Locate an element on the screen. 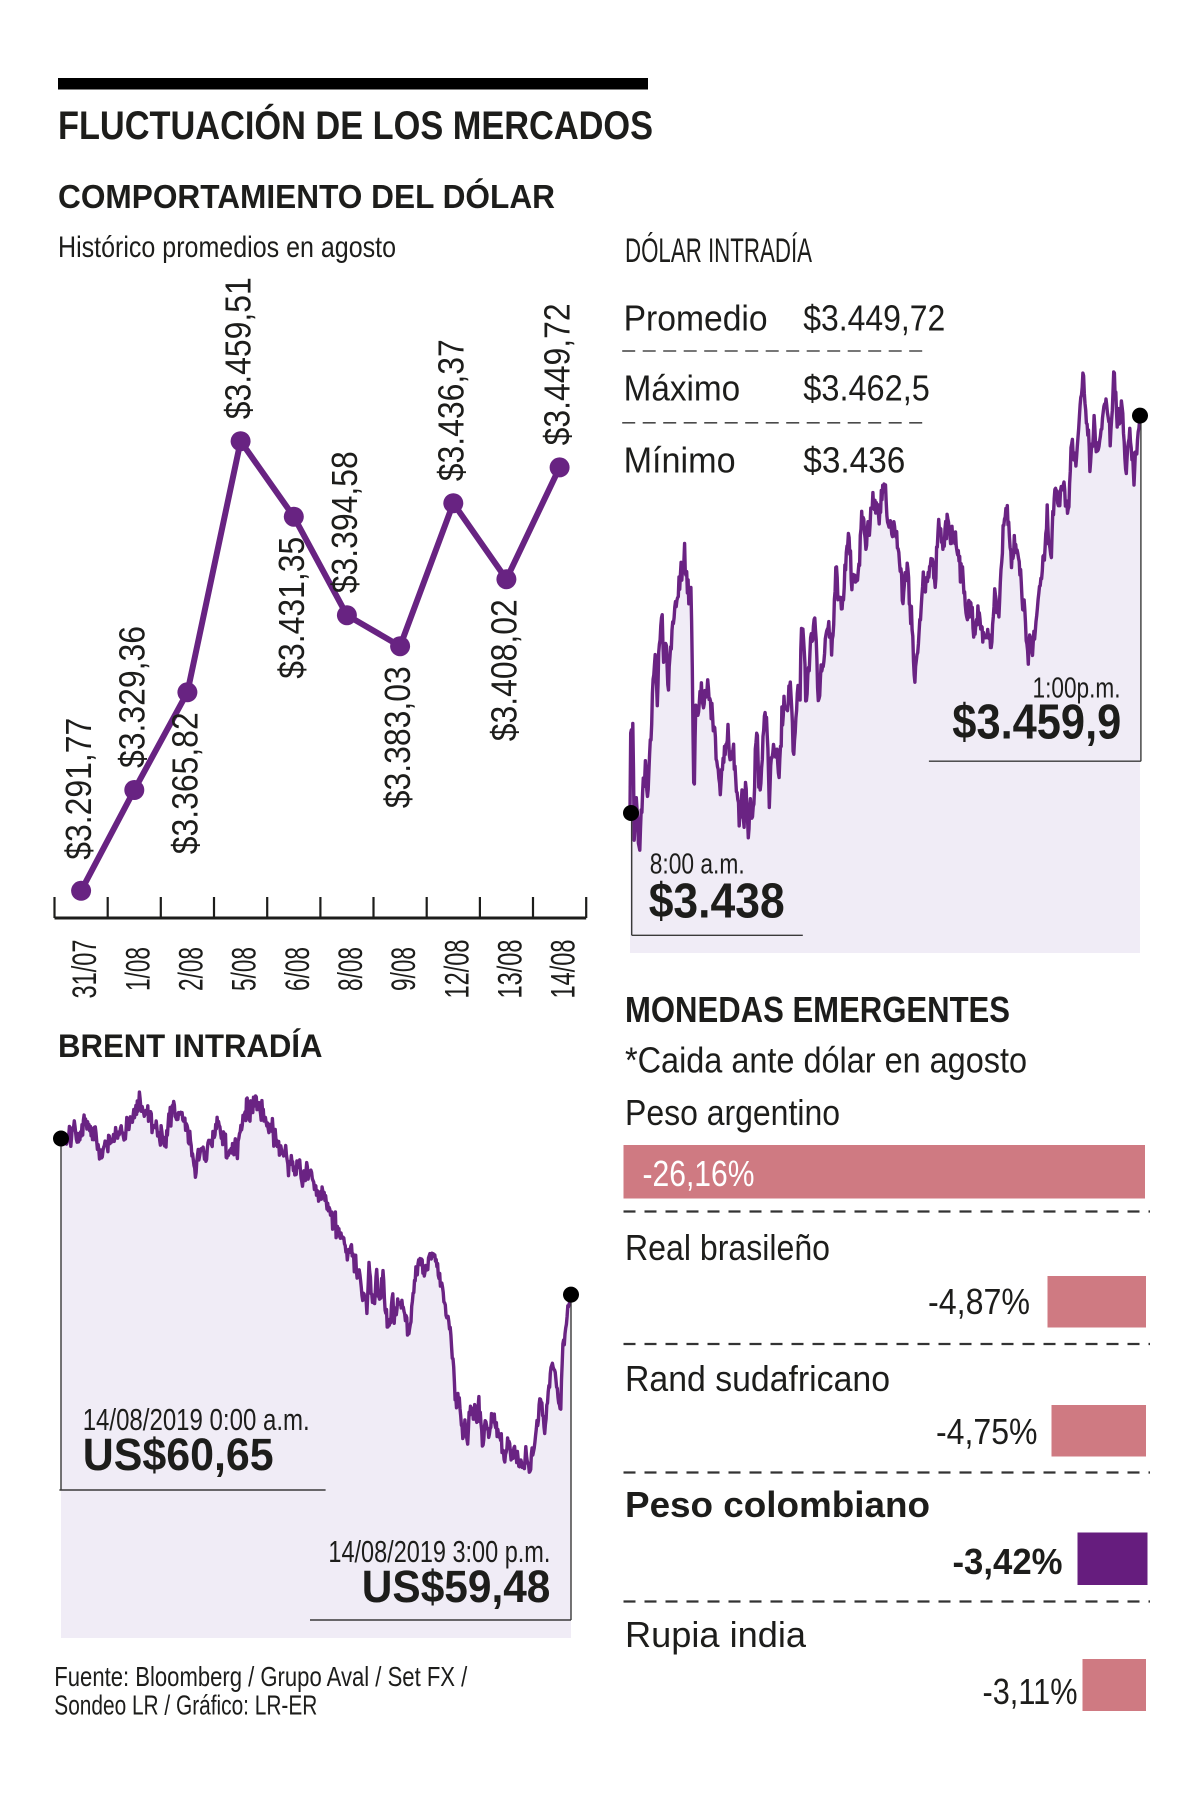 The image size is (1200, 1796). svg-text: 9/08 is located at coordinates (404, 969).